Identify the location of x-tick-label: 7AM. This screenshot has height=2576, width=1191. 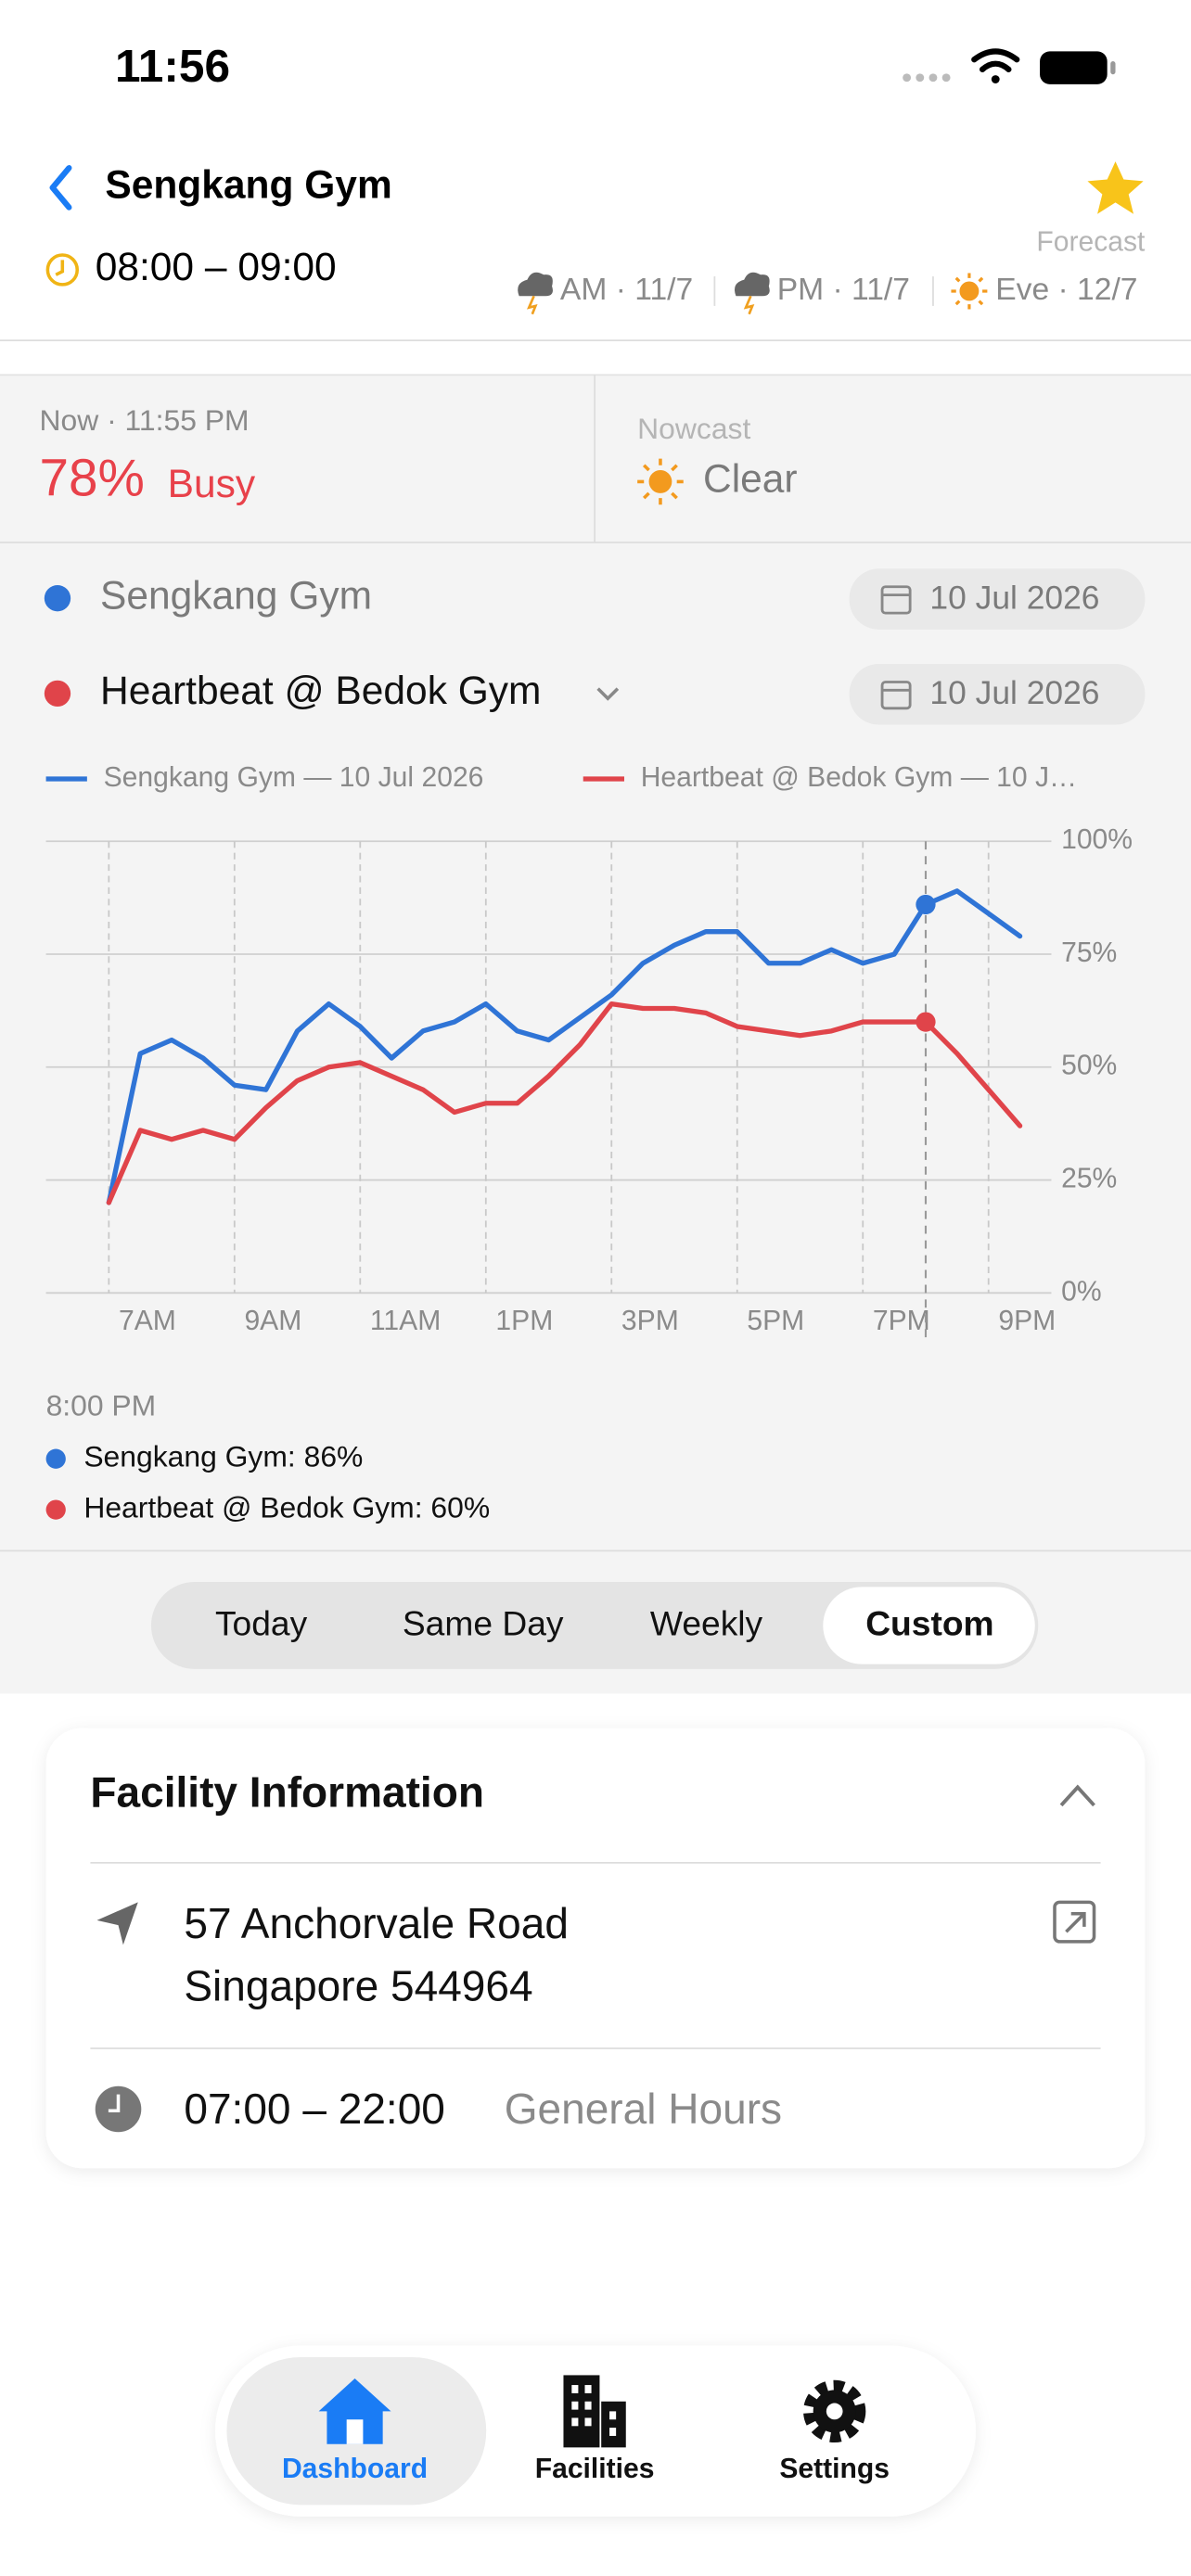
(147, 1321).